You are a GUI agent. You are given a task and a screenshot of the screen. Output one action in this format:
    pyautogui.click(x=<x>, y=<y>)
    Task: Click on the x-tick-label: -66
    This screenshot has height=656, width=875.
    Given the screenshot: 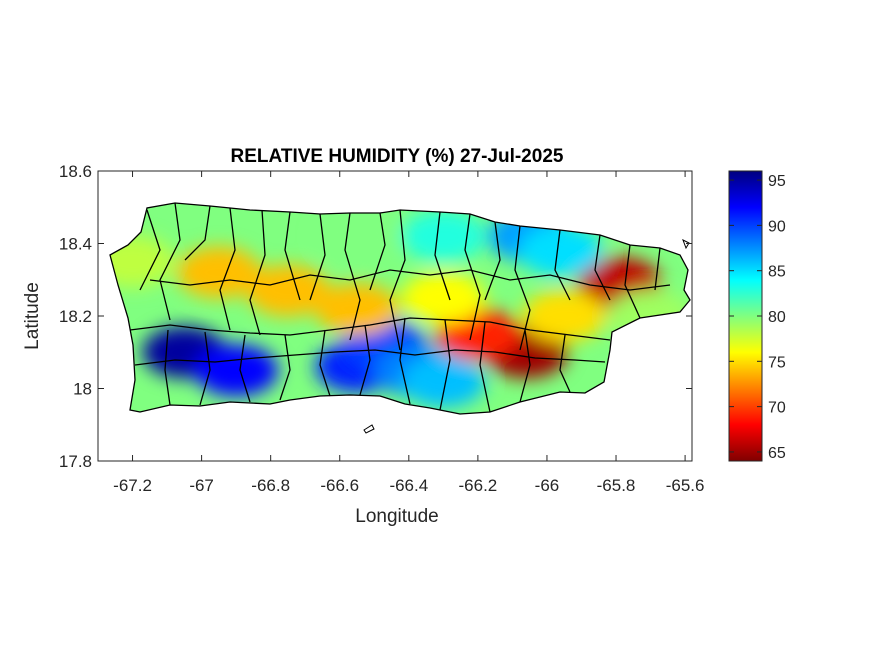 What is the action you would take?
    pyautogui.click(x=547, y=485)
    